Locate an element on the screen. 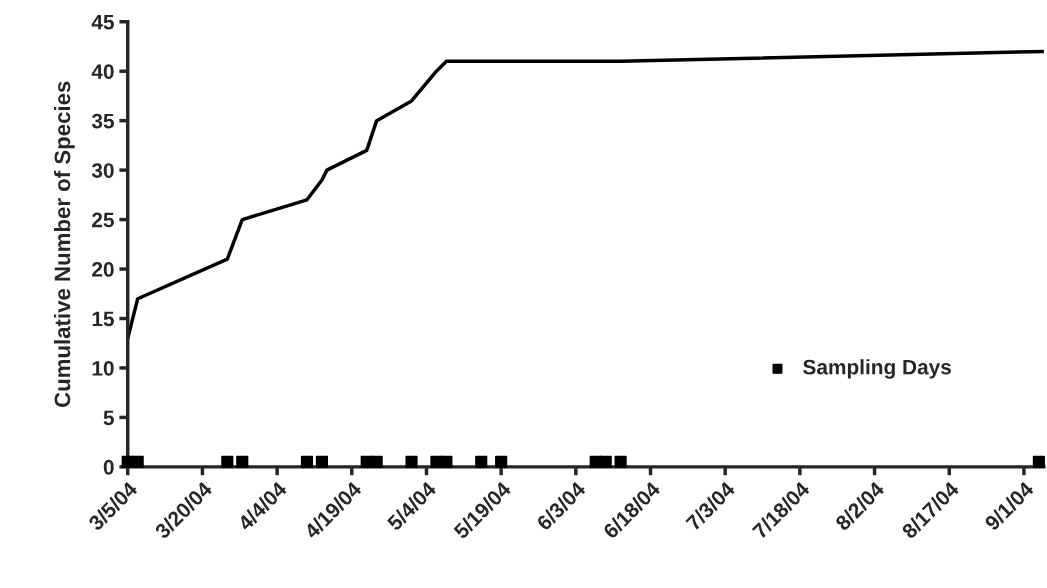 The width and height of the screenshot is (1047, 588). y-tick-label: 40 is located at coordinates (102, 71).